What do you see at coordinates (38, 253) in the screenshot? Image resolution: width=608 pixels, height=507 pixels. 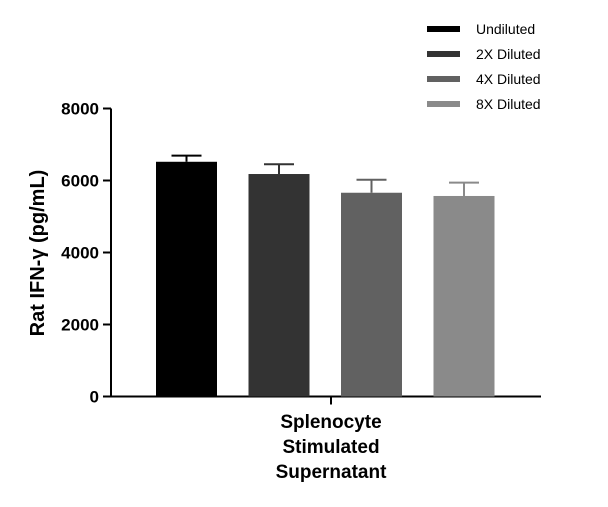 I see `y-axis-title: Rat IFN-γ (pg/mL)` at bounding box center [38, 253].